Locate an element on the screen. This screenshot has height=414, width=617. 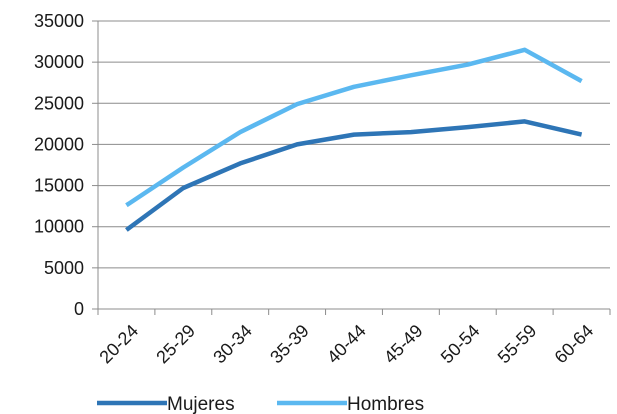
y-tick-labels: 0 5000 10000 15000 20000 25000 30000 35000 is located at coordinates (59, 165).